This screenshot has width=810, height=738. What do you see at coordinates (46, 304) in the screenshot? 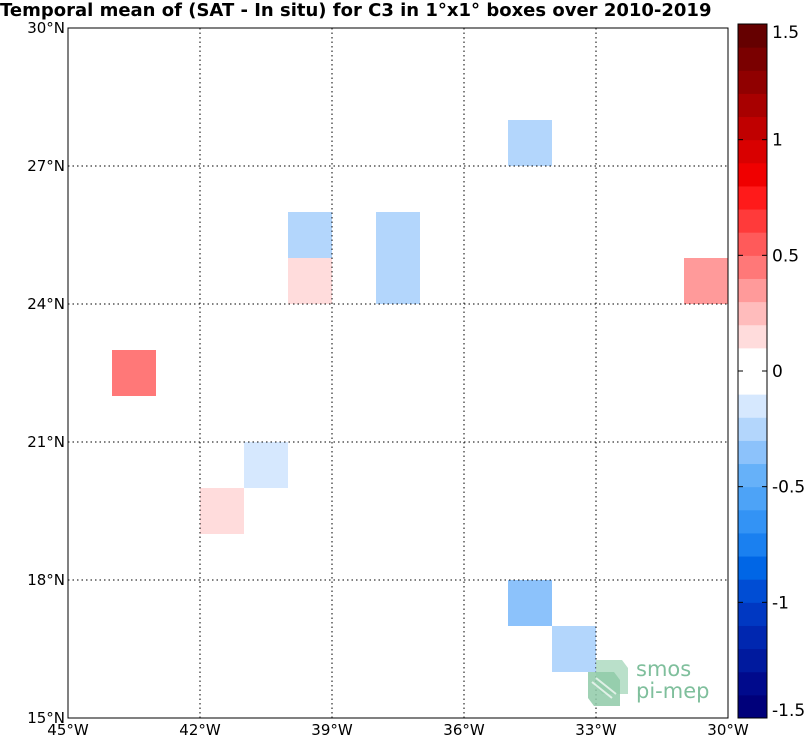
I see `lat-tick-label: 24°N` at bounding box center [46, 304].